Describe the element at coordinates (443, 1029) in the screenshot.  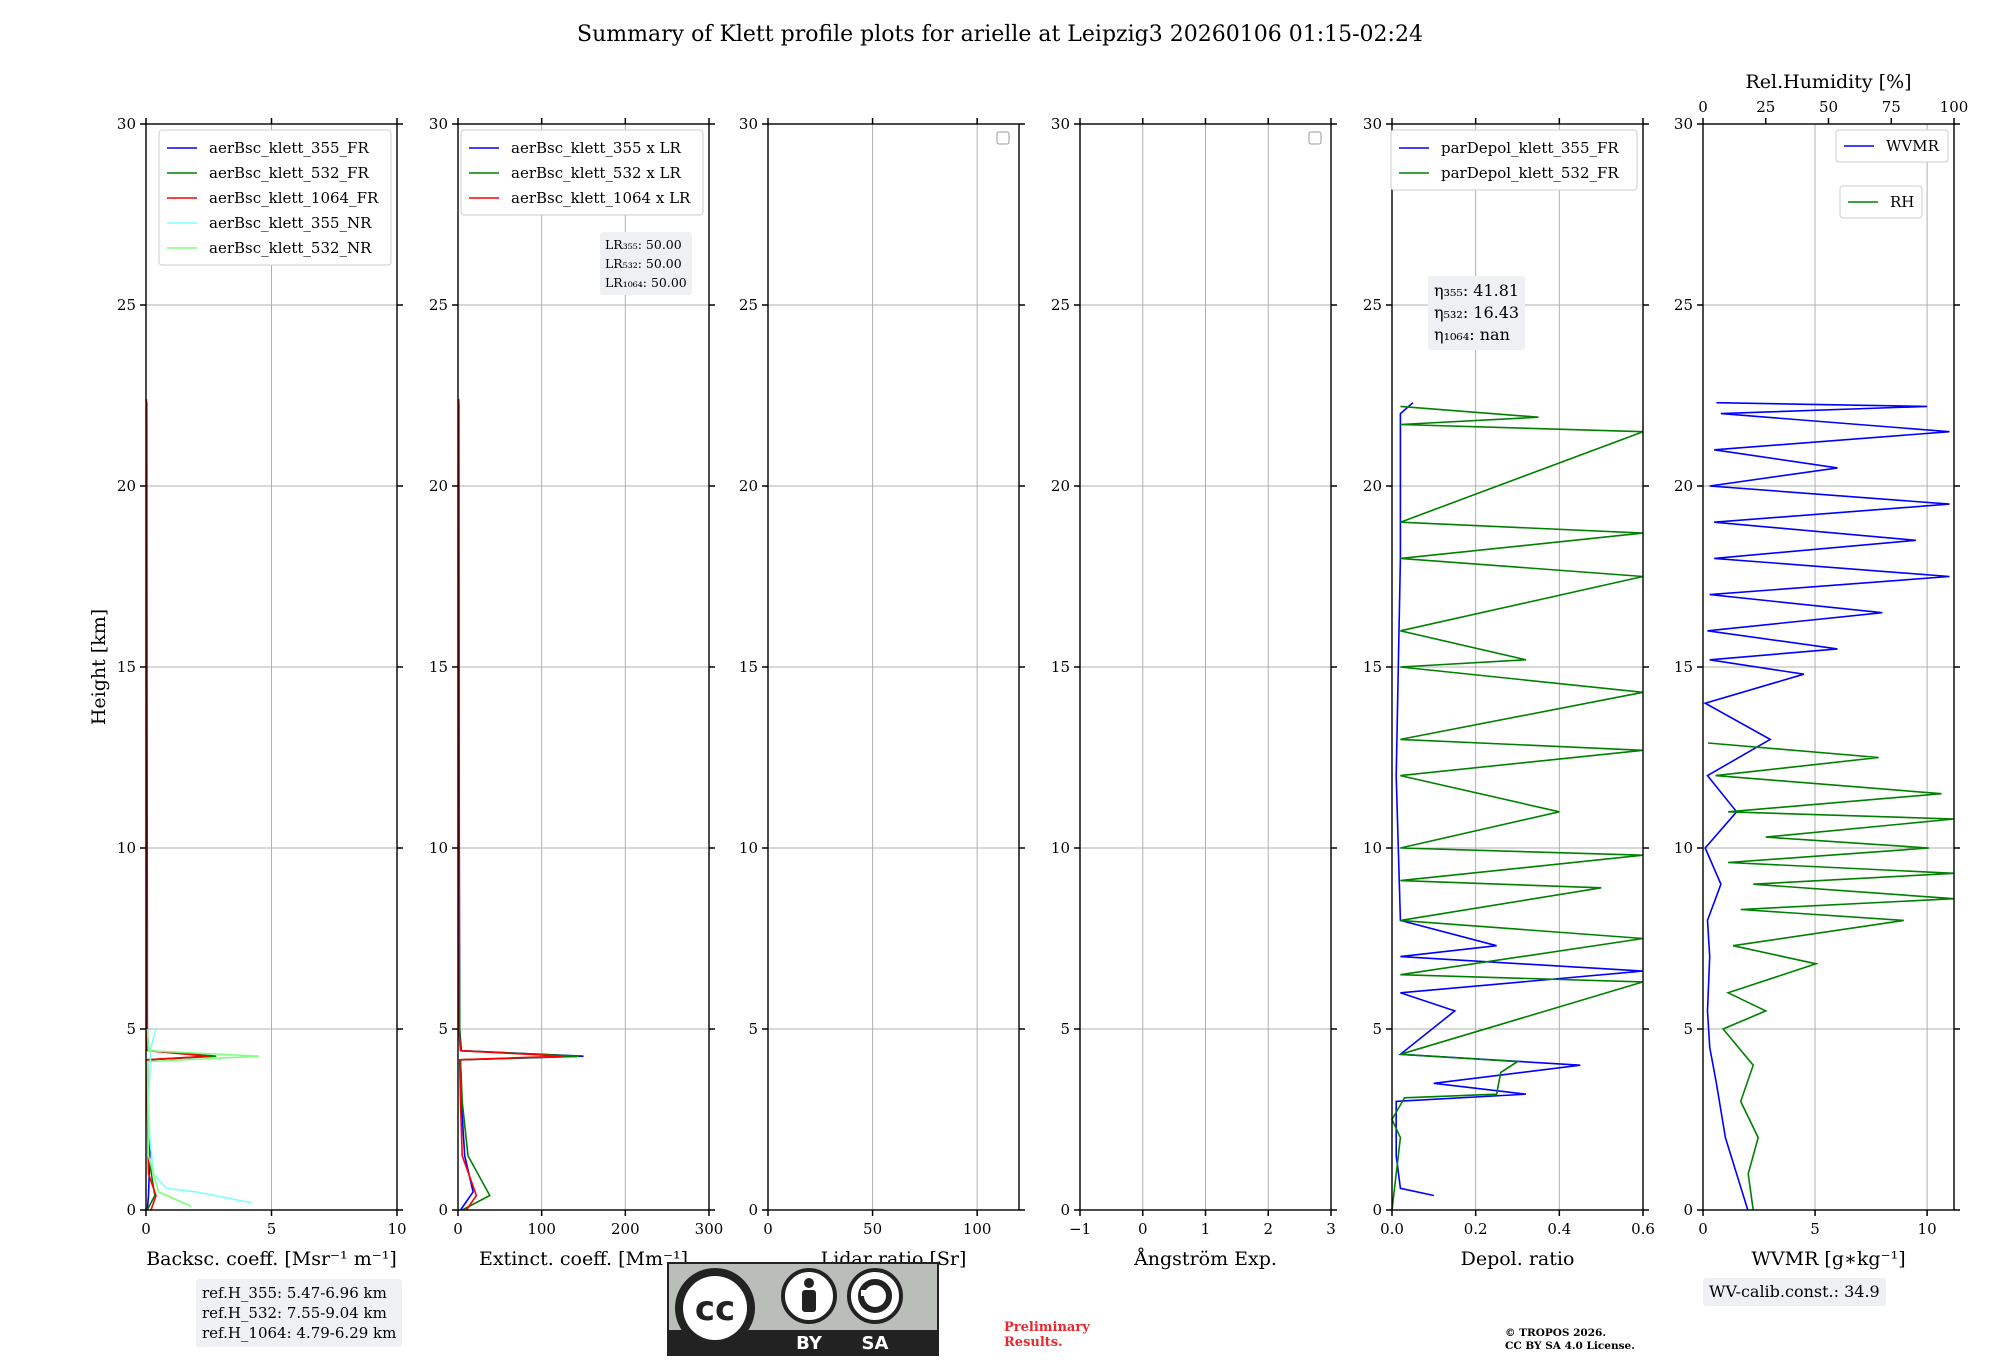
I see `extinction-ytick-label: 5` at that location.